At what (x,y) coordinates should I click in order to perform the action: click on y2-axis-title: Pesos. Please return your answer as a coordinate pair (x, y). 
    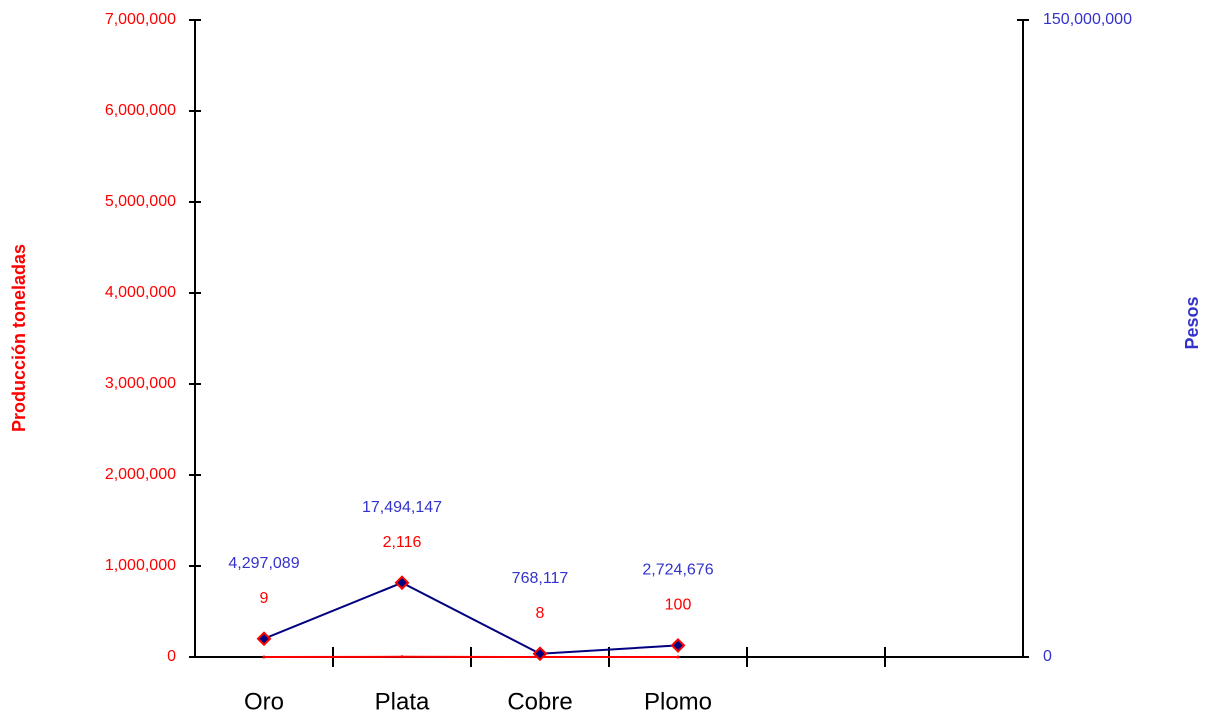
    Looking at the image, I should click on (1192, 322).